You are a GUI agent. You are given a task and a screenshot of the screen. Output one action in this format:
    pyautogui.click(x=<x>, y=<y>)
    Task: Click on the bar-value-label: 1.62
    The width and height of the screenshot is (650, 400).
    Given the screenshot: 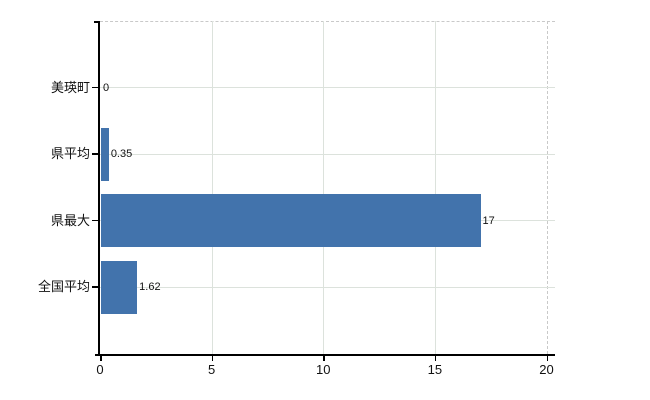 What is the action you would take?
    pyautogui.click(x=150, y=287)
    